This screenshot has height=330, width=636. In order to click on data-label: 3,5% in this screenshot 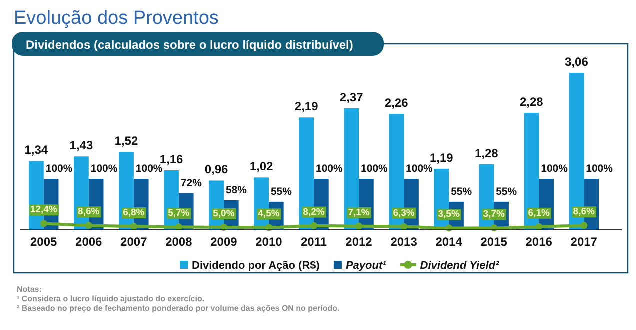, I will do `click(449, 214)`.